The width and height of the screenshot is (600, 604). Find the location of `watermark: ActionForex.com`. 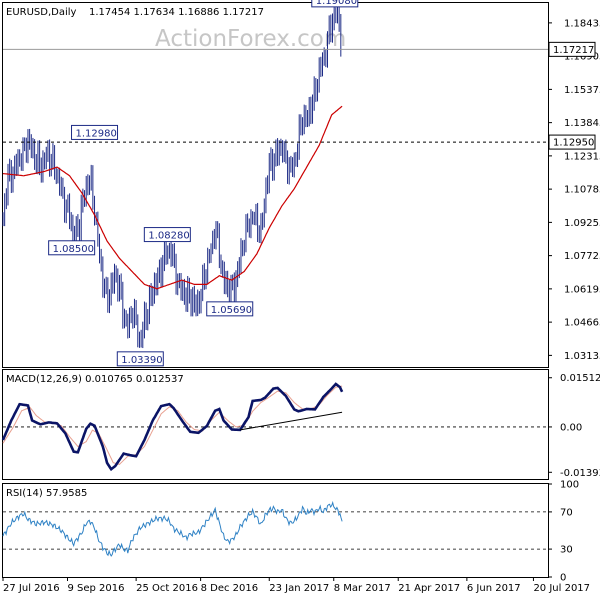

watermark: ActionForex.com is located at coordinates (250, 39).